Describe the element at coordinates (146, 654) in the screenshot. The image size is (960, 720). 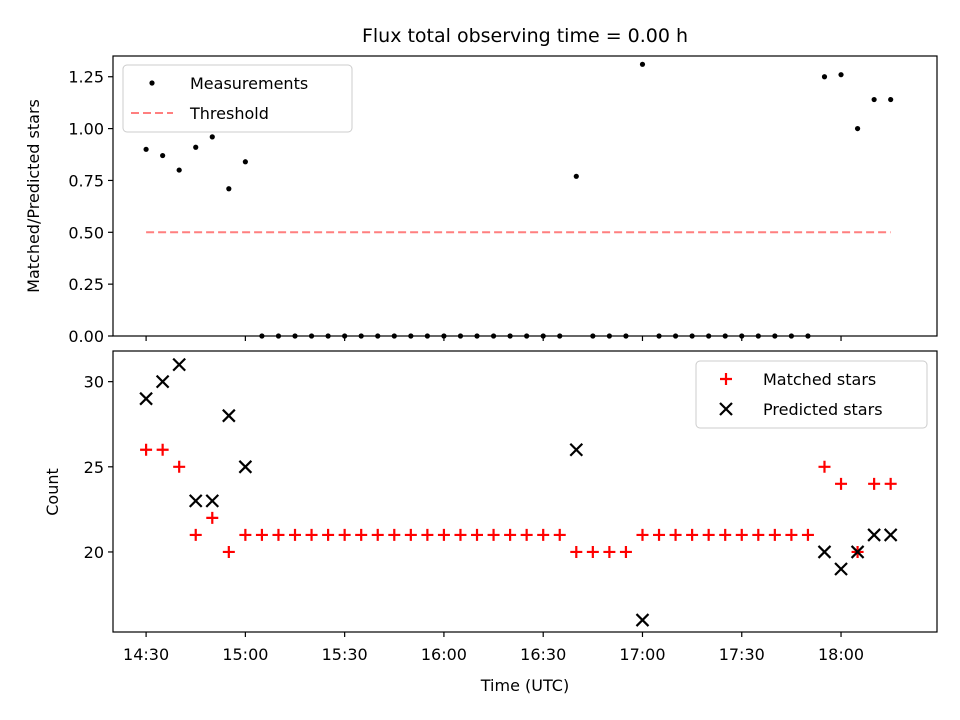
I see `bottom-xtick-label: 14:30` at that location.